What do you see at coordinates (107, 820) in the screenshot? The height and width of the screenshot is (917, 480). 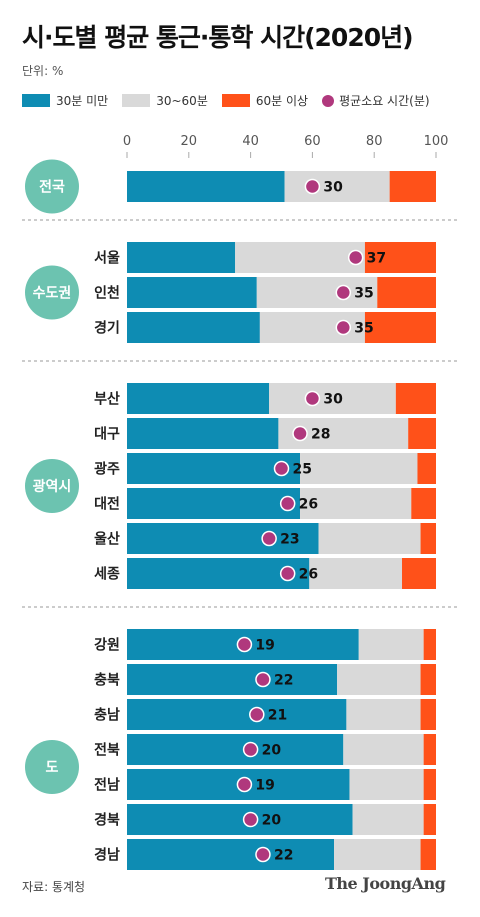 I see `region-label: 경북` at bounding box center [107, 820].